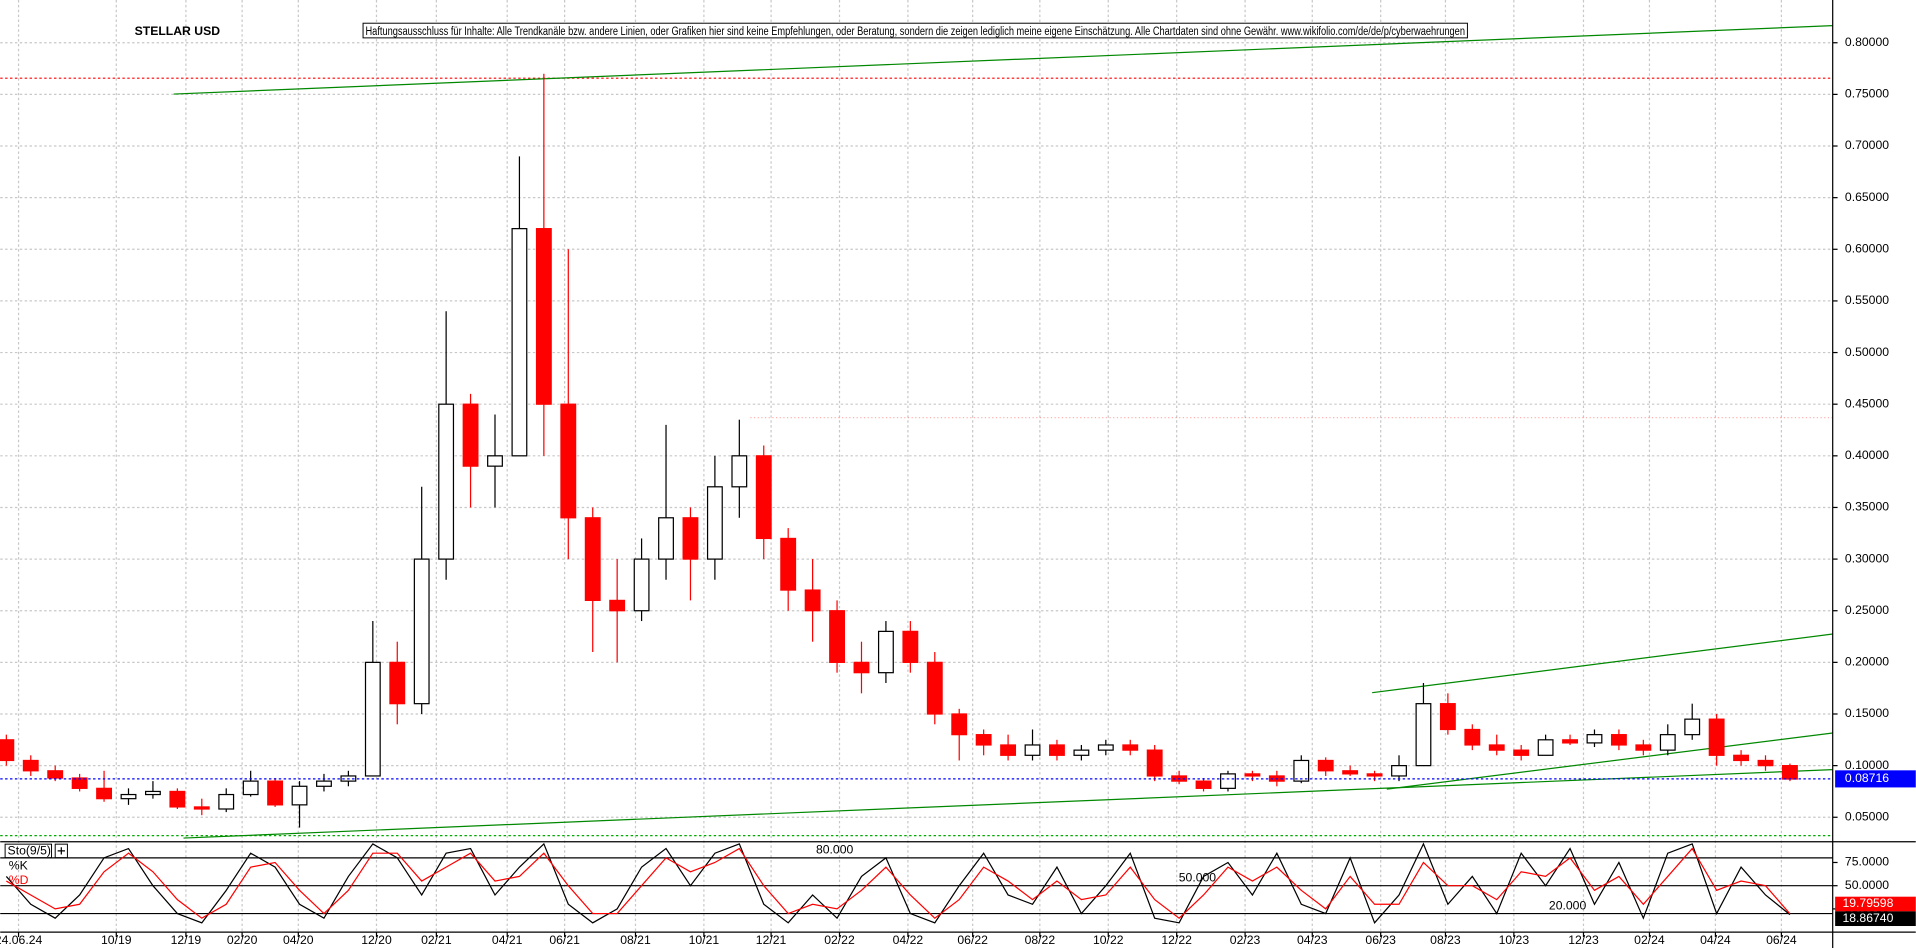  Describe the element at coordinates (507, 940) in the screenshot. I see `x-tick-label: 04/21` at that location.